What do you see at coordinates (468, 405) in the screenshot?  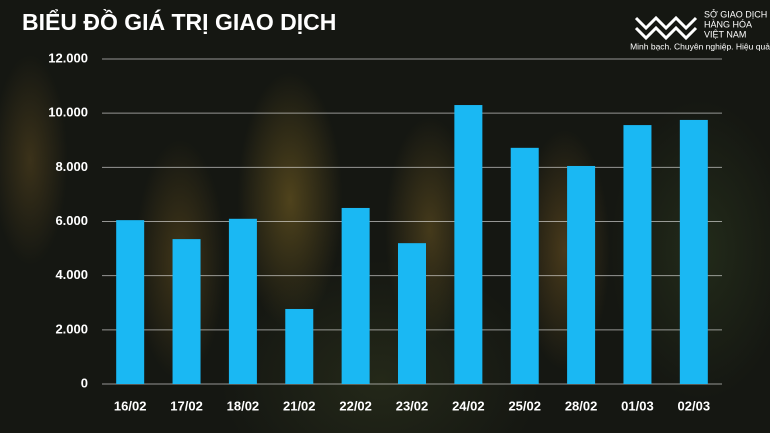 I see `x-tick-label: 24/02` at bounding box center [468, 405].